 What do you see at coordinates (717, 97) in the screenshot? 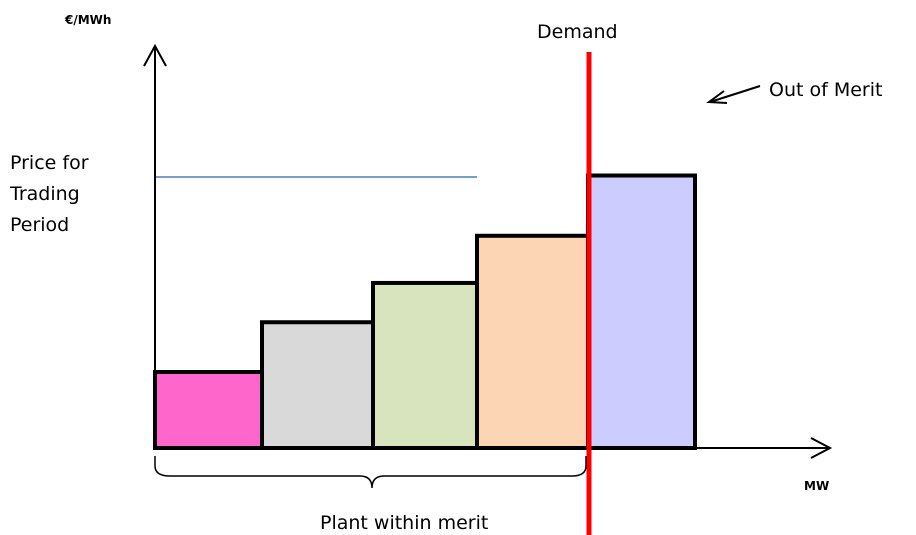
I see `out-of-merit-arrowhead` at bounding box center [717, 97].